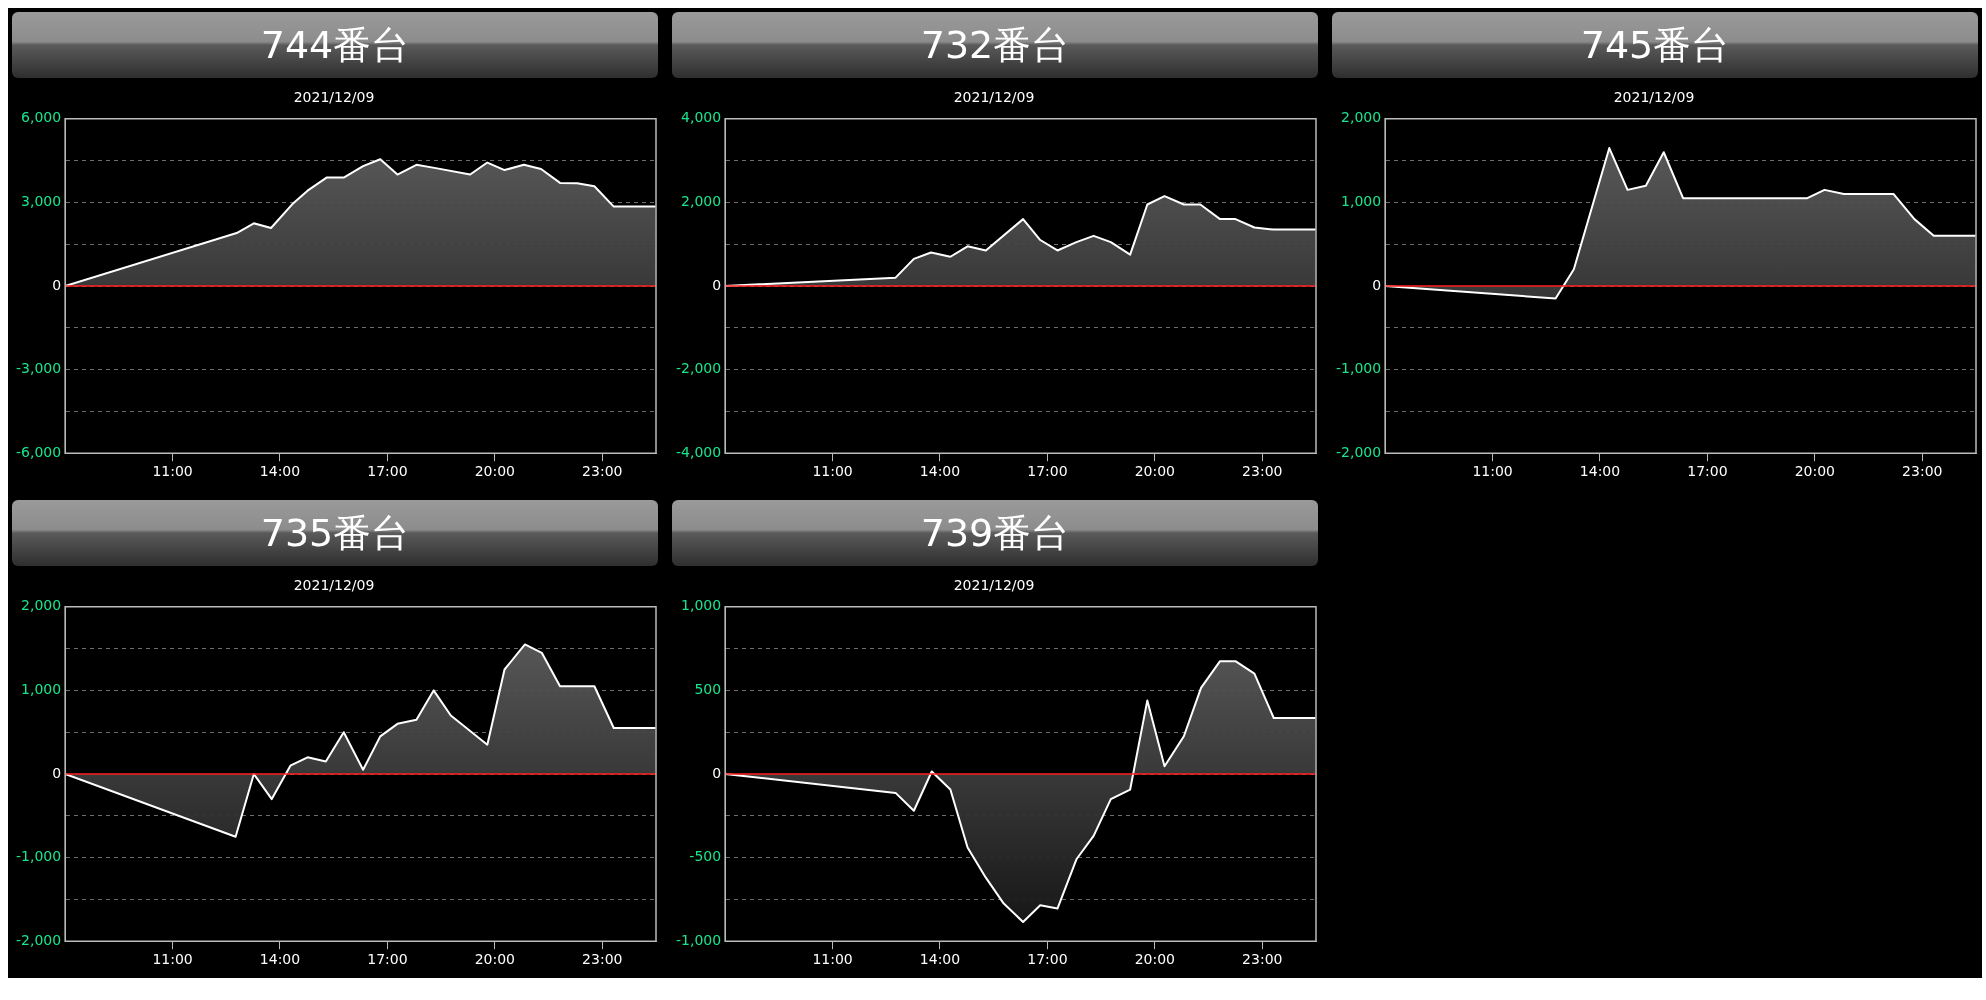 The width and height of the screenshot is (1986, 1000). Describe the element at coordinates (708, 689) in the screenshot. I see `y-tick-label: 500` at that location.